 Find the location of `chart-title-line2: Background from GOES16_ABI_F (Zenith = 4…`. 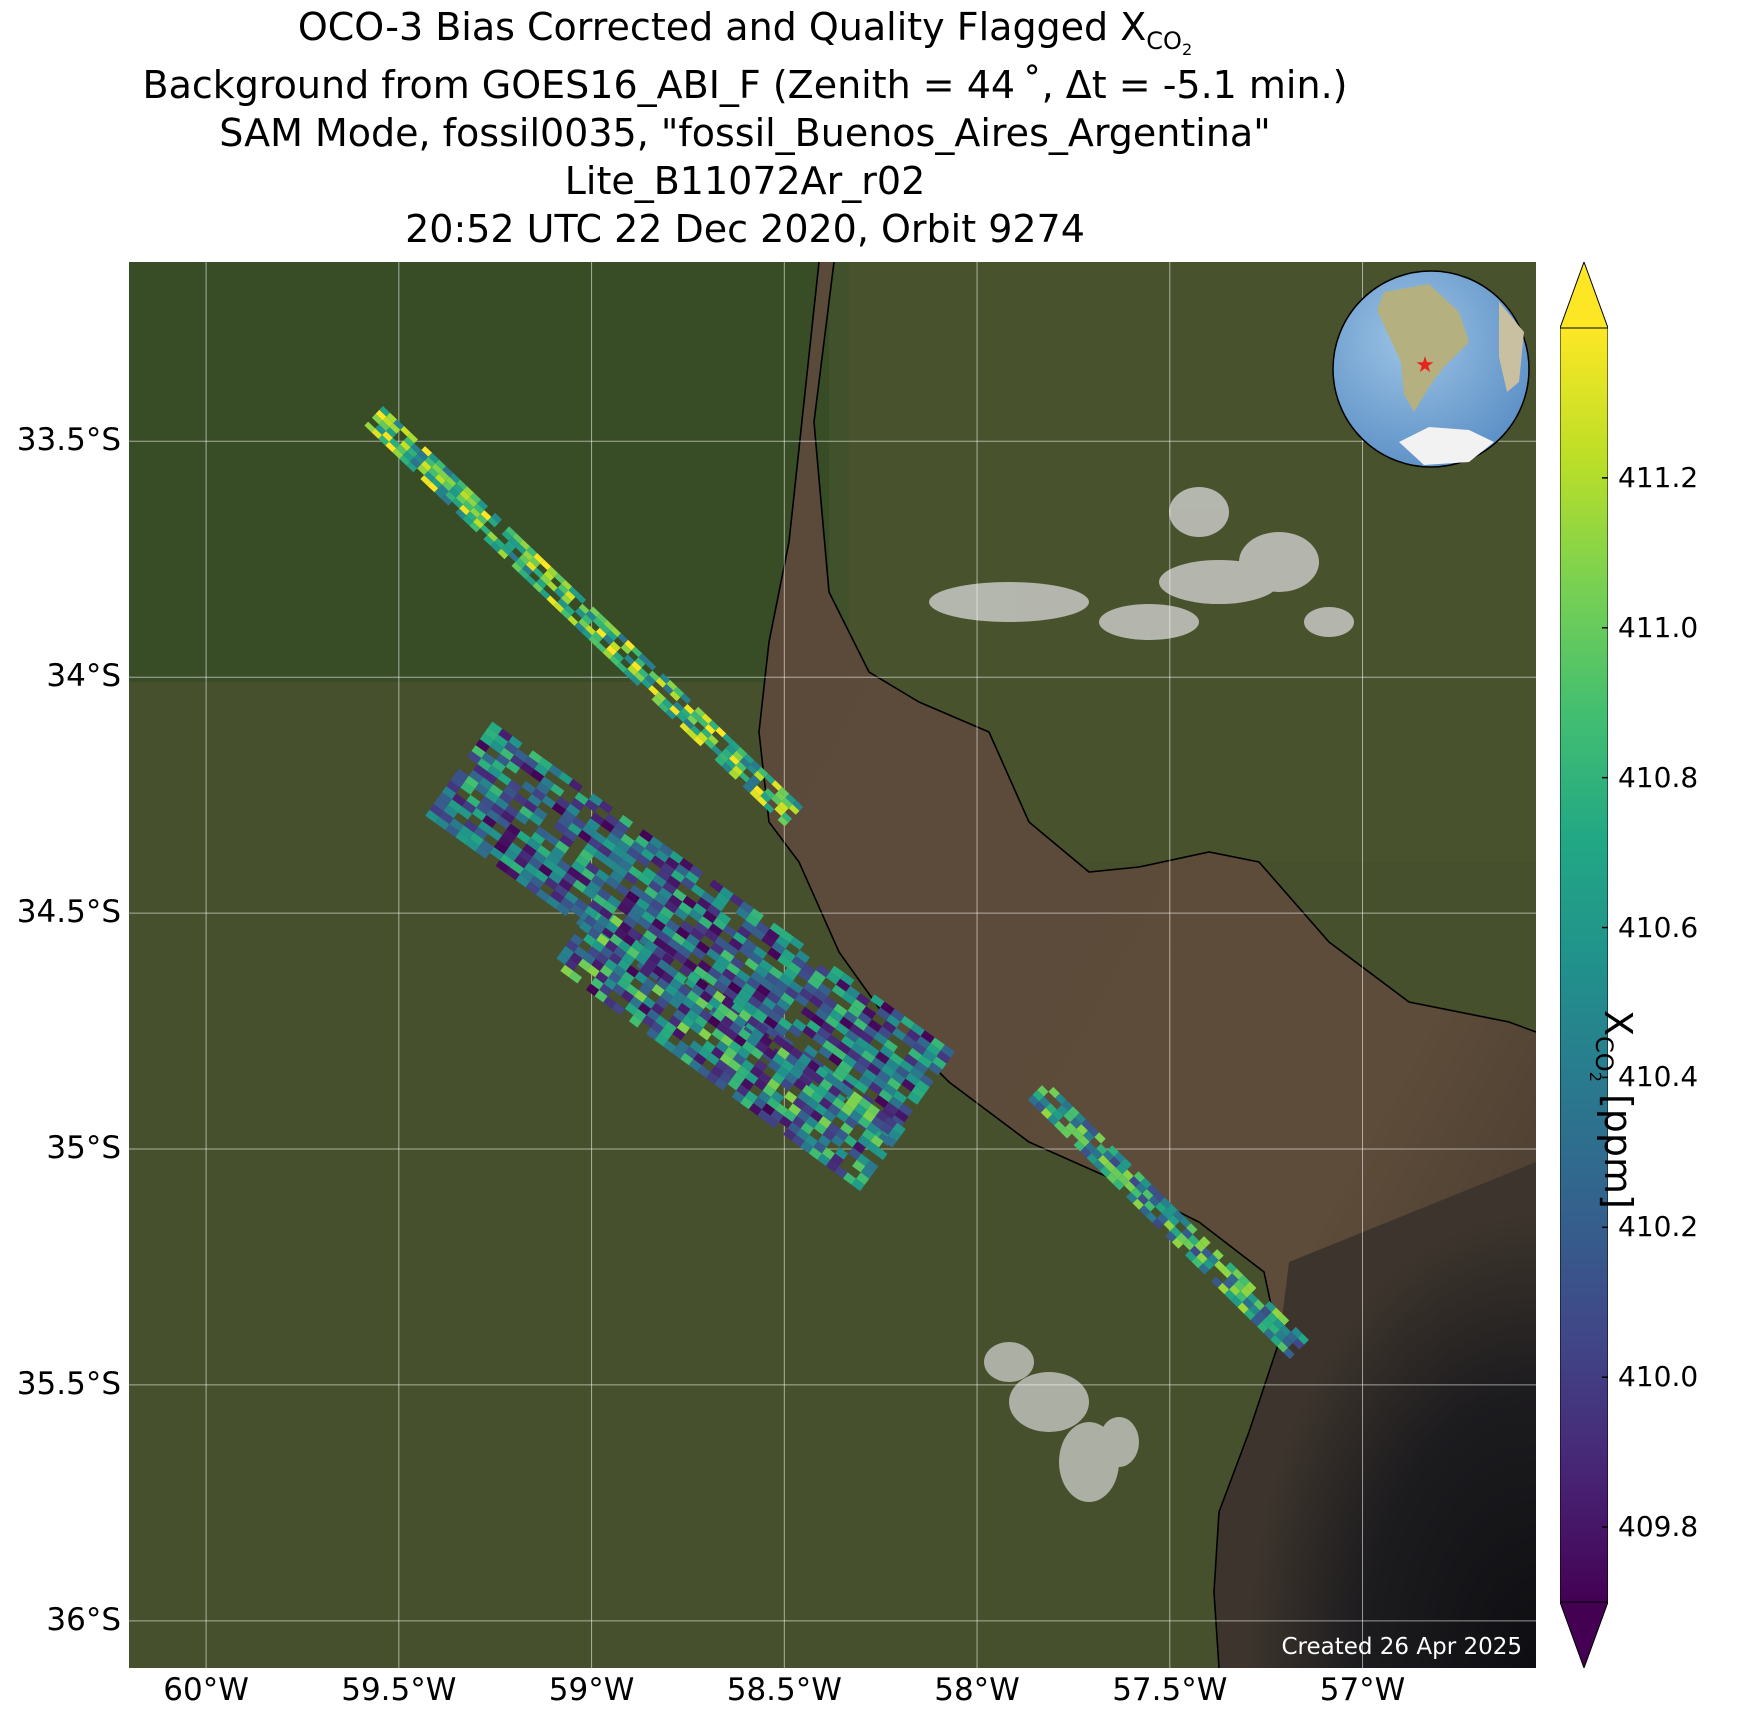

chart-title-line2: Background from GOES16_ABI_F (Zenith = 4… is located at coordinates (745, 85).